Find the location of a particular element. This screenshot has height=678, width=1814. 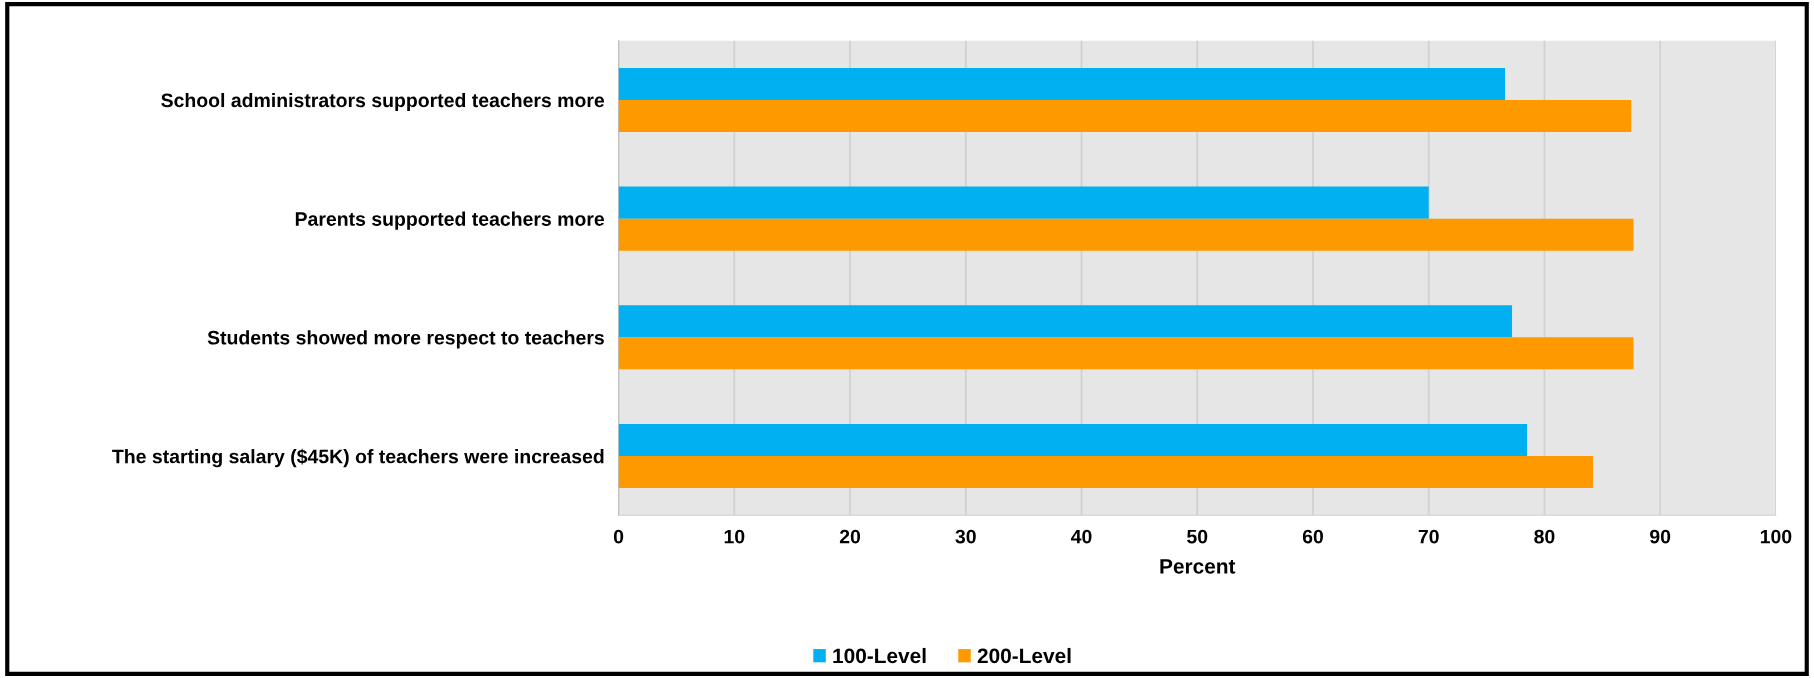

x-tick-label: 50 is located at coordinates (1197, 536).